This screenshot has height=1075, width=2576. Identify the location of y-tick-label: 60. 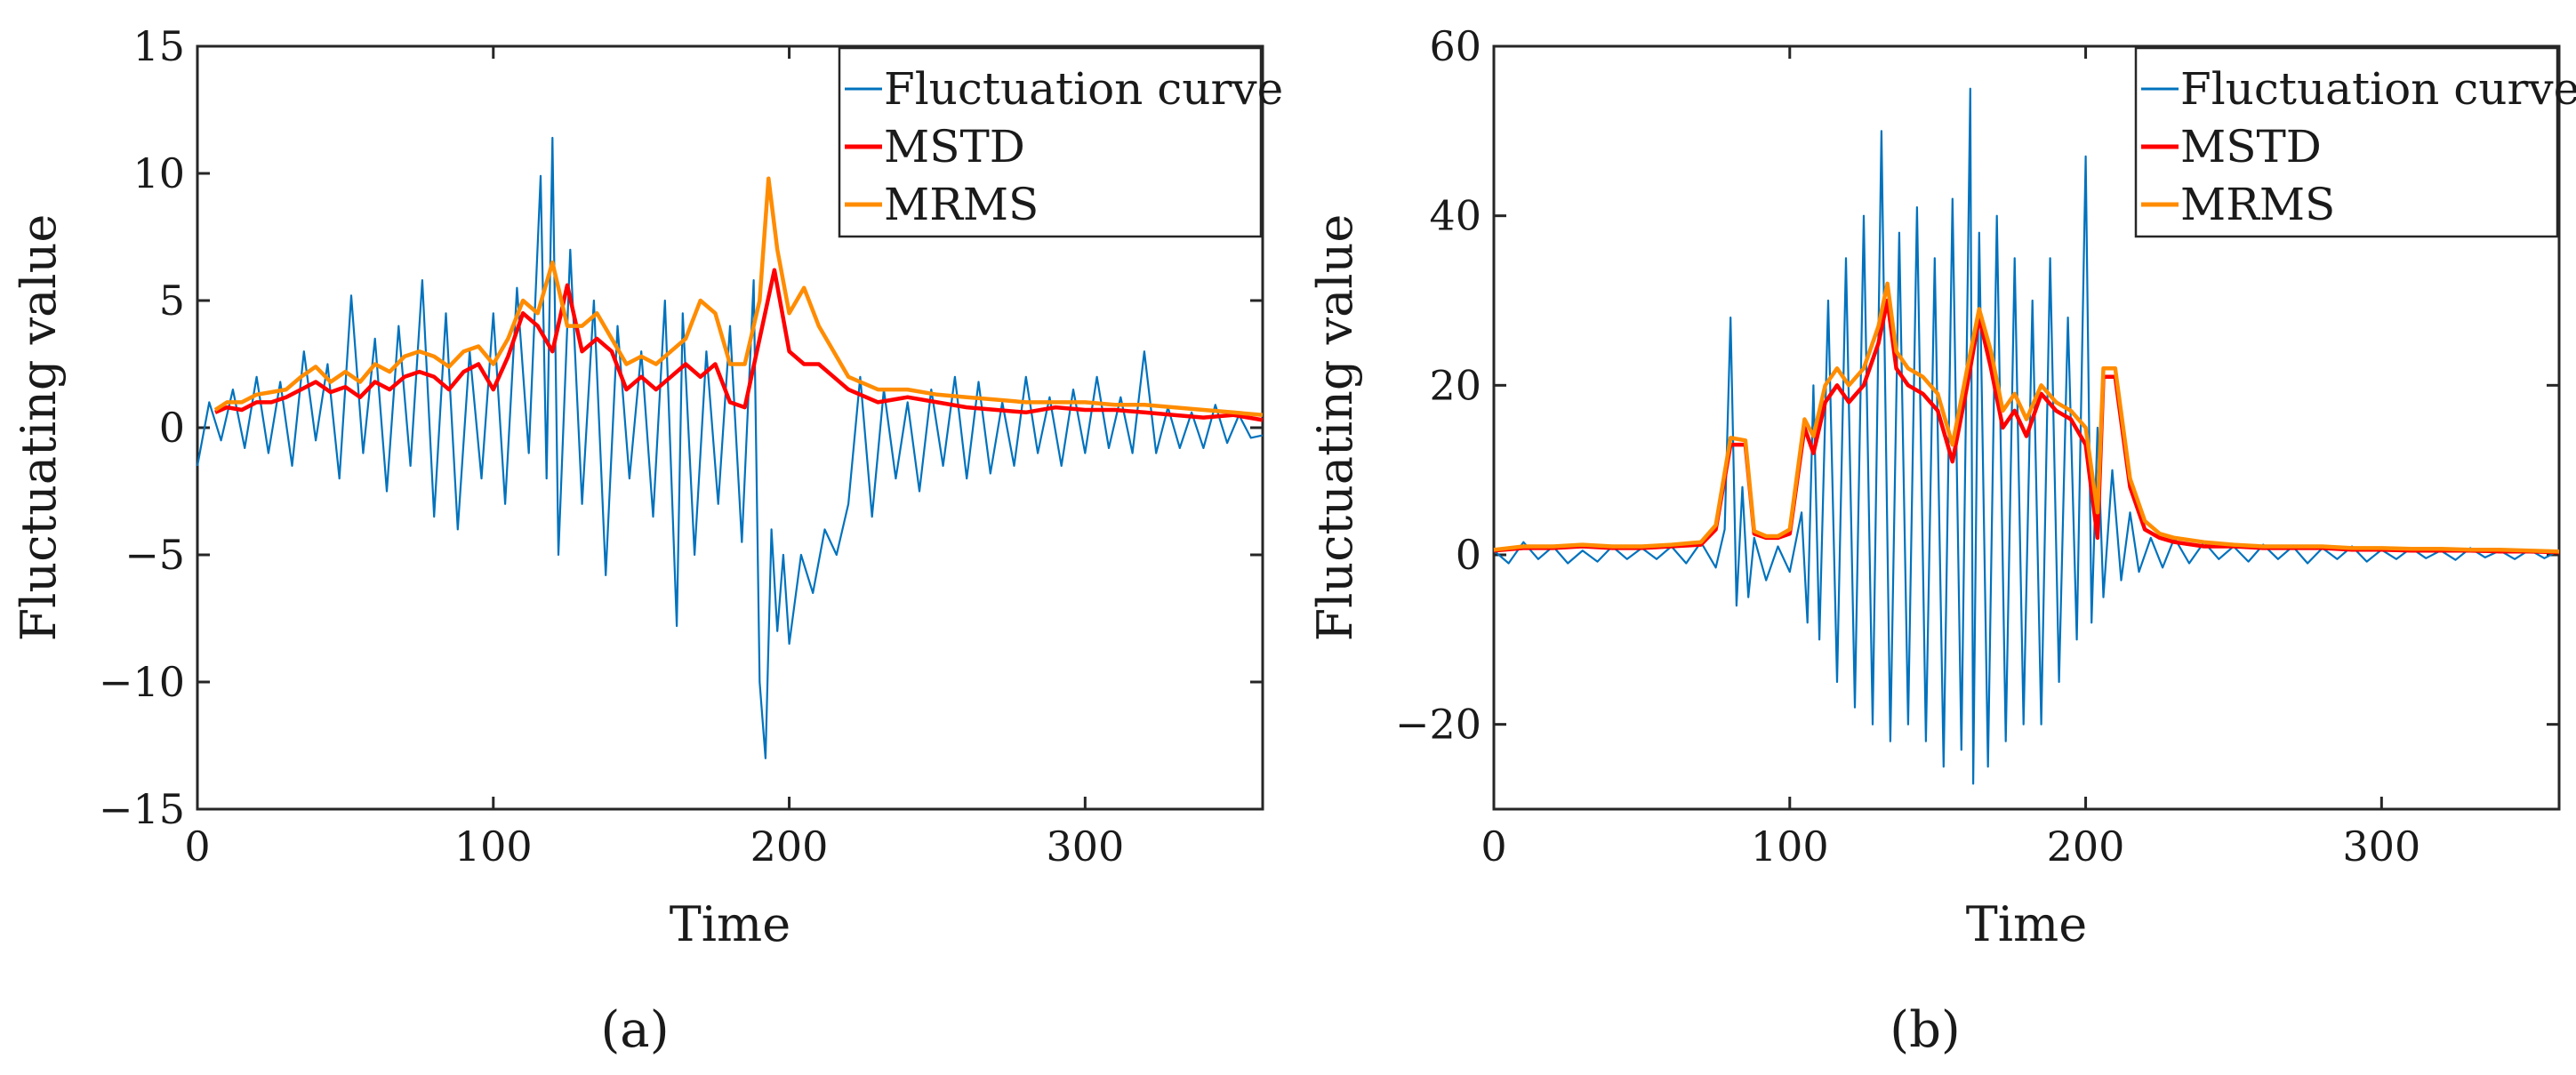
(1455, 46).